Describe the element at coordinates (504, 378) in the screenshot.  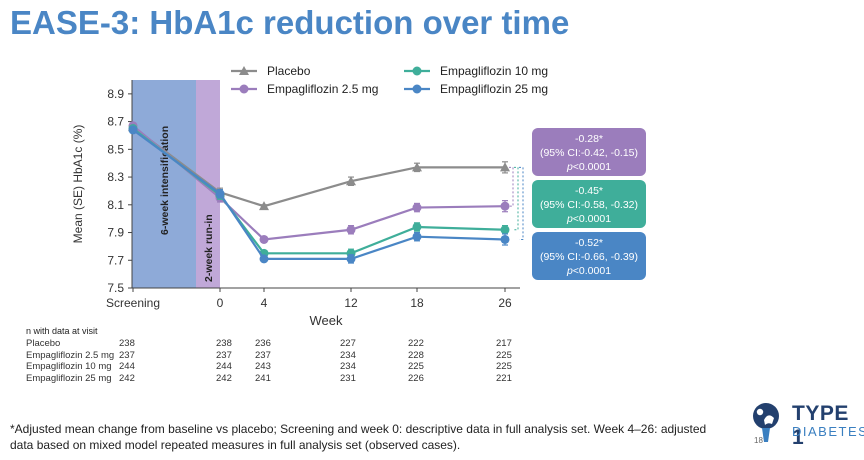
I see `n-table-cell: 221` at that location.